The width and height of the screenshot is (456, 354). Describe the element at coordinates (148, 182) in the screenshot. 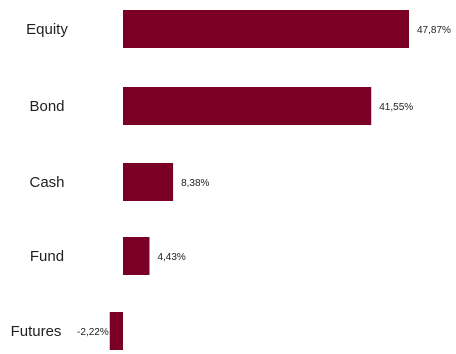

I see `bar-cash` at that location.